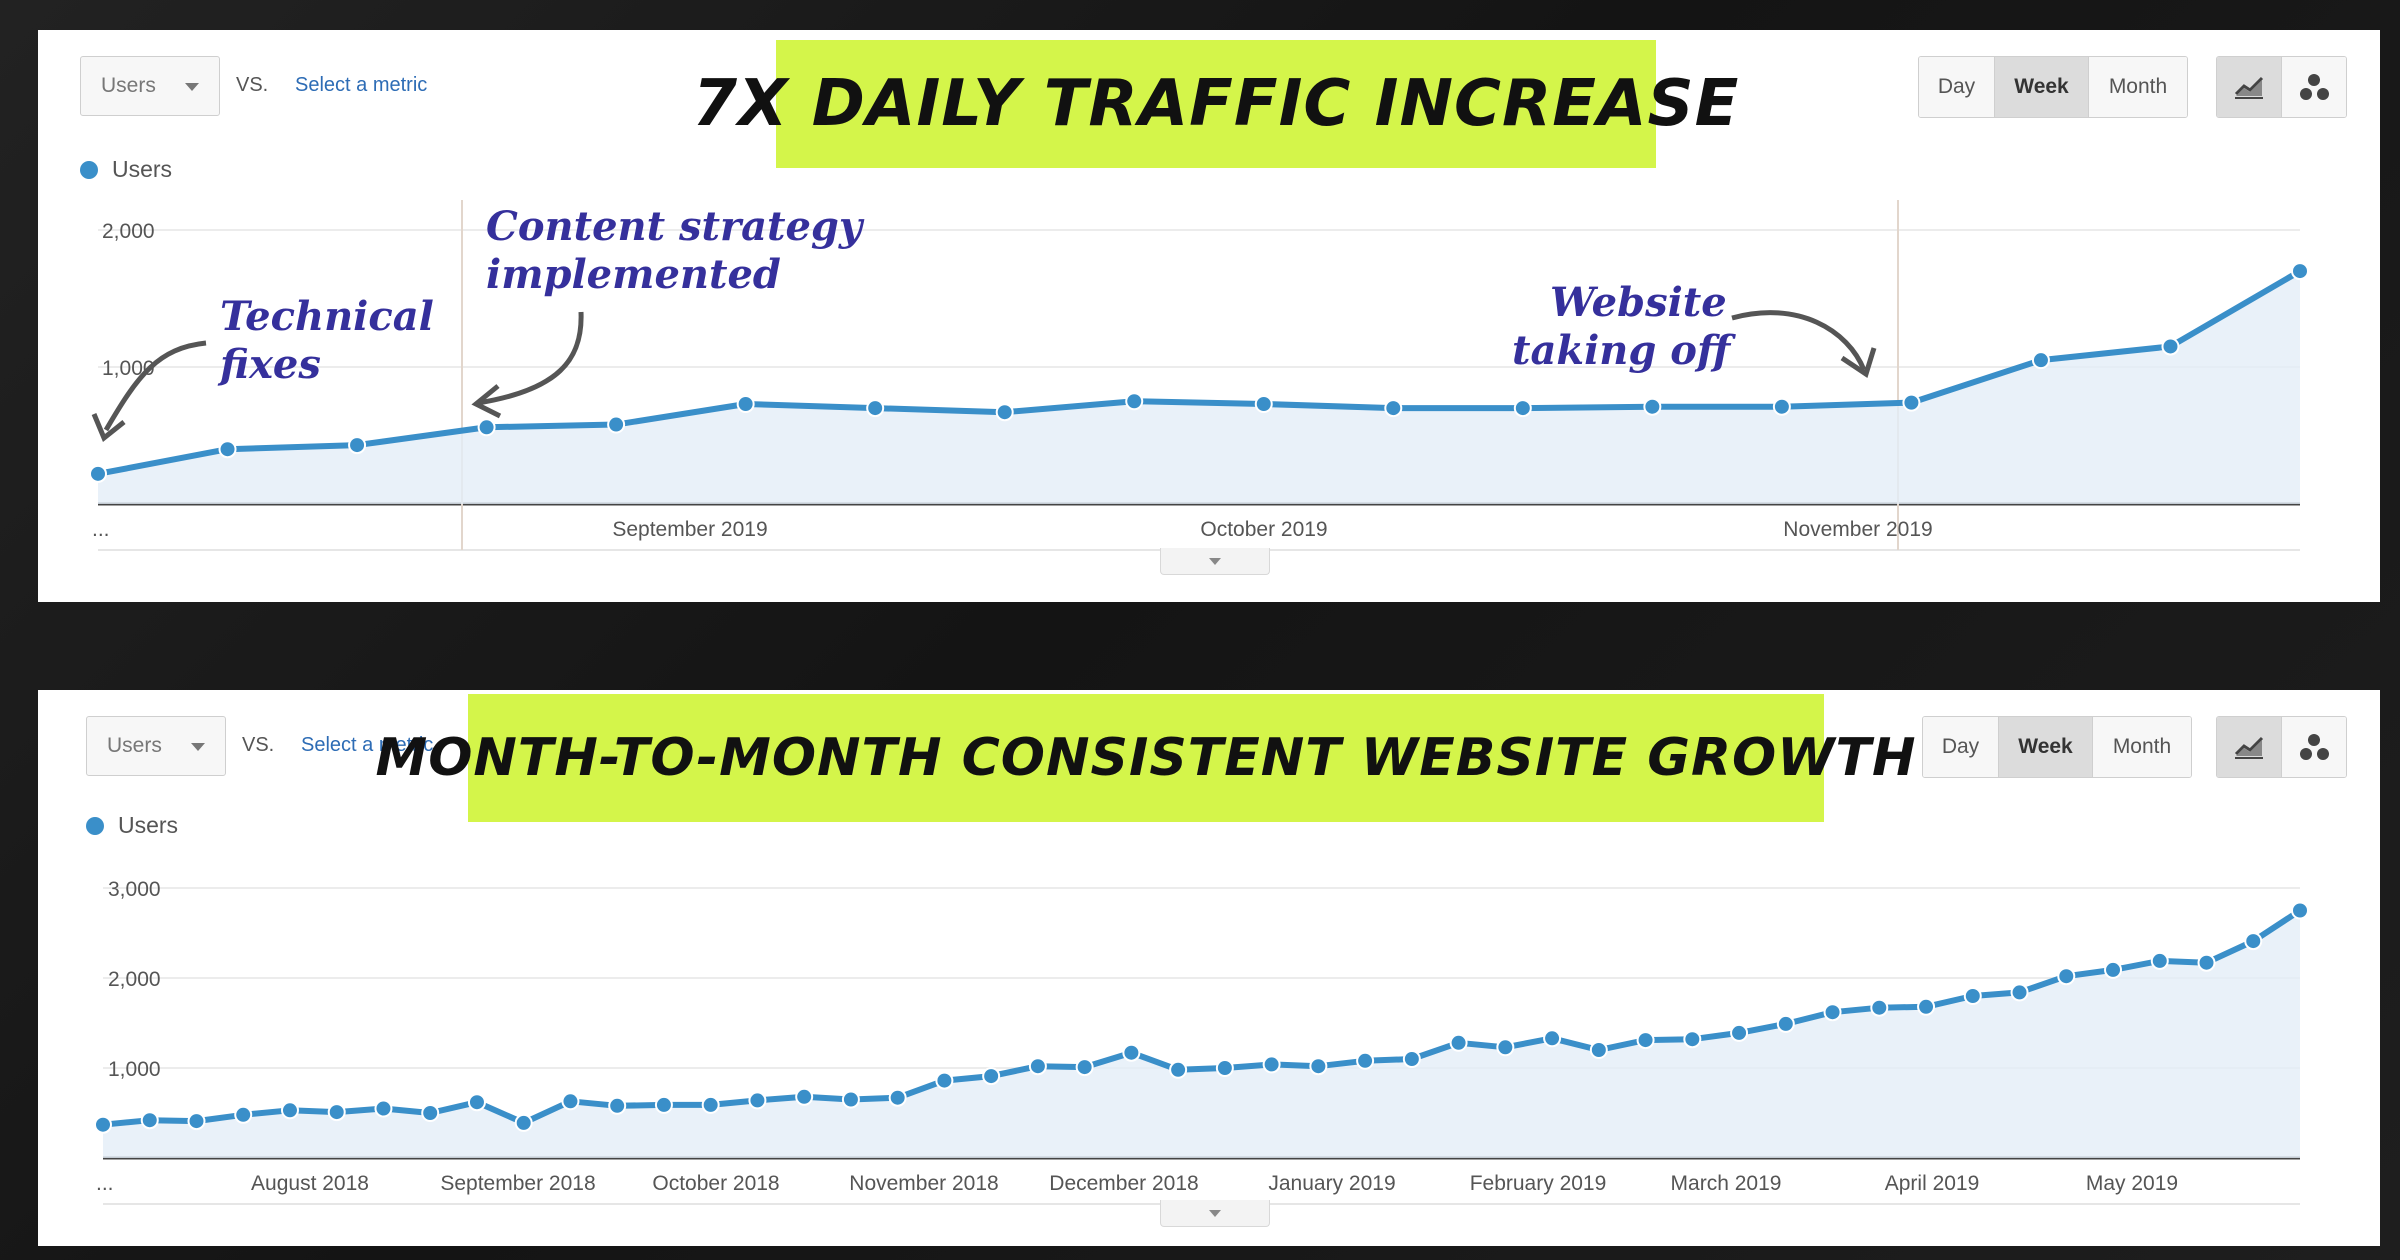  Describe the element at coordinates (1538, 1183) in the screenshot. I see `x-tick-label: February 2019` at that location.